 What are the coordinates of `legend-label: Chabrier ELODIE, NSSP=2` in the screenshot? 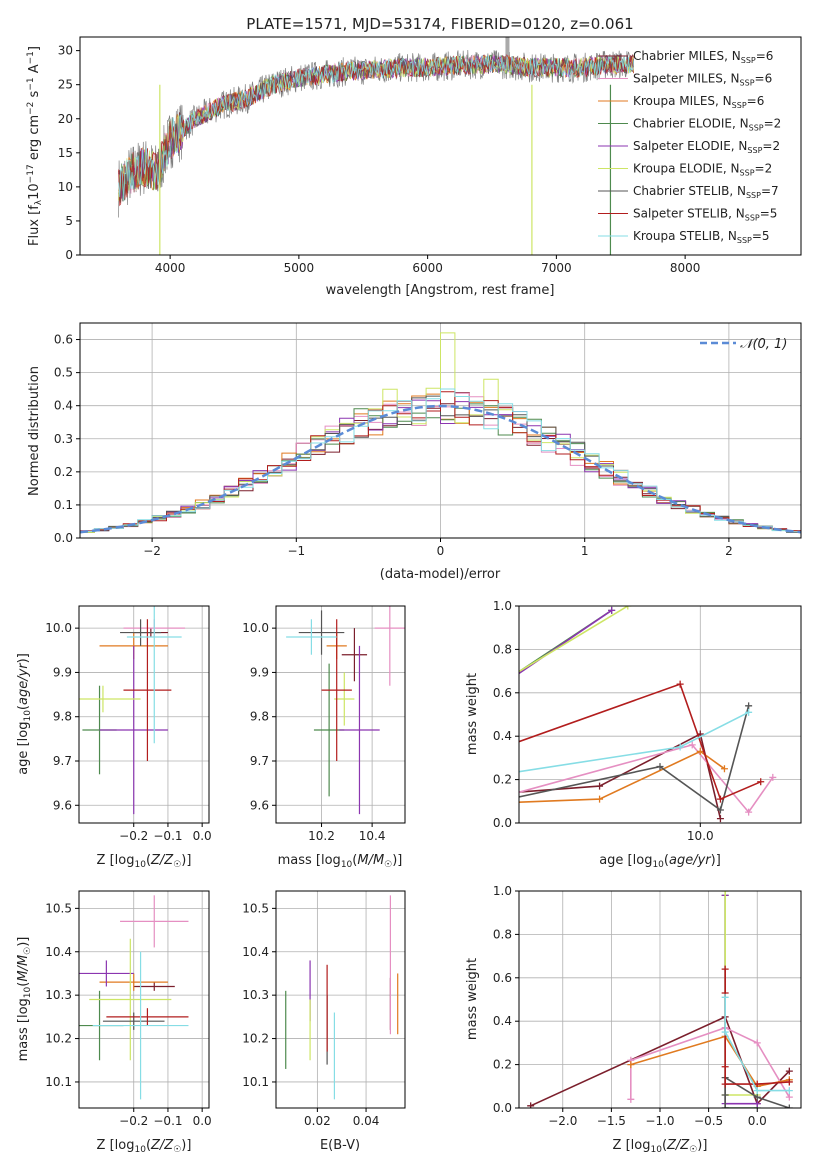 It's located at (707, 125).